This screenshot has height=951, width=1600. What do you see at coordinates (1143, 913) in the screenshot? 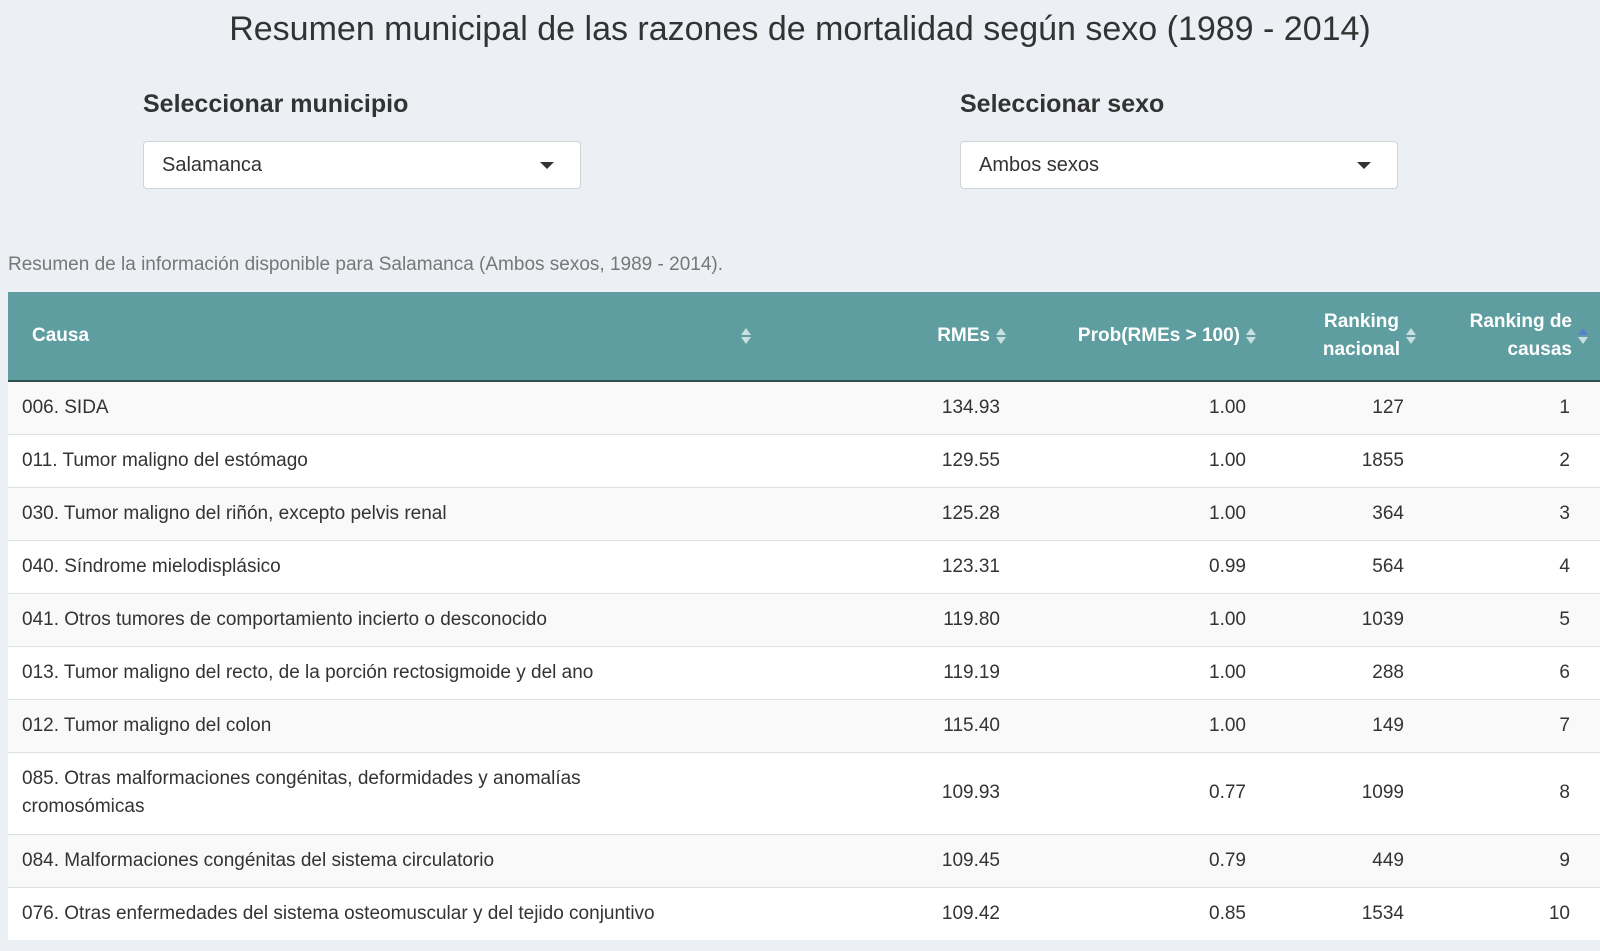
I see `cell-prob: 0.85` at bounding box center [1143, 913].